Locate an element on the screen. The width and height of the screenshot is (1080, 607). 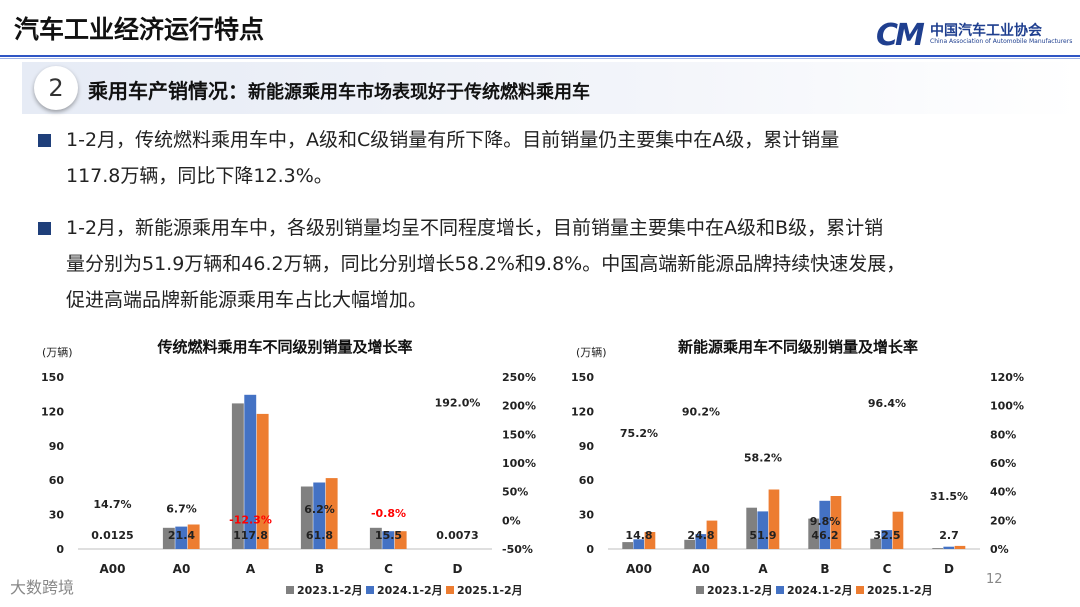
chart-title: 传统燃料乘用车不同级别销量及增长率 is located at coordinates (284, 347).